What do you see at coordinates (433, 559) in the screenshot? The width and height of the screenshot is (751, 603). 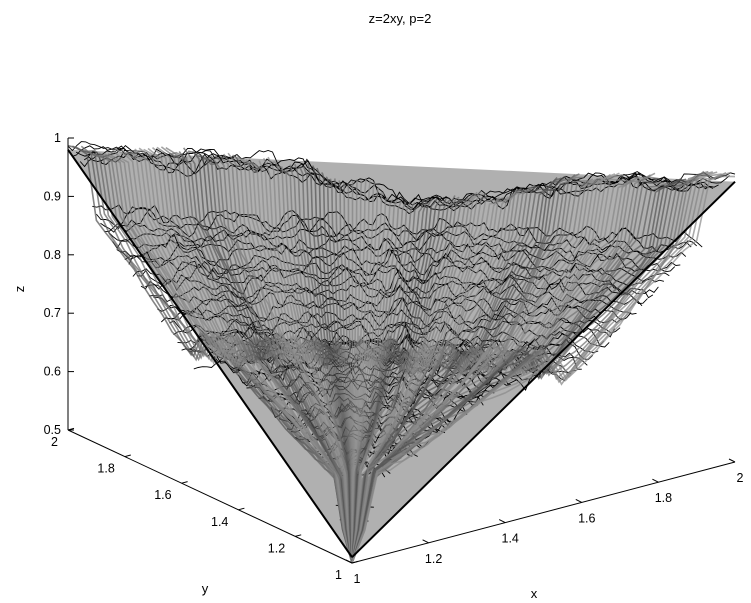 I see `x-tick-label: 1.2` at bounding box center [433, 559].